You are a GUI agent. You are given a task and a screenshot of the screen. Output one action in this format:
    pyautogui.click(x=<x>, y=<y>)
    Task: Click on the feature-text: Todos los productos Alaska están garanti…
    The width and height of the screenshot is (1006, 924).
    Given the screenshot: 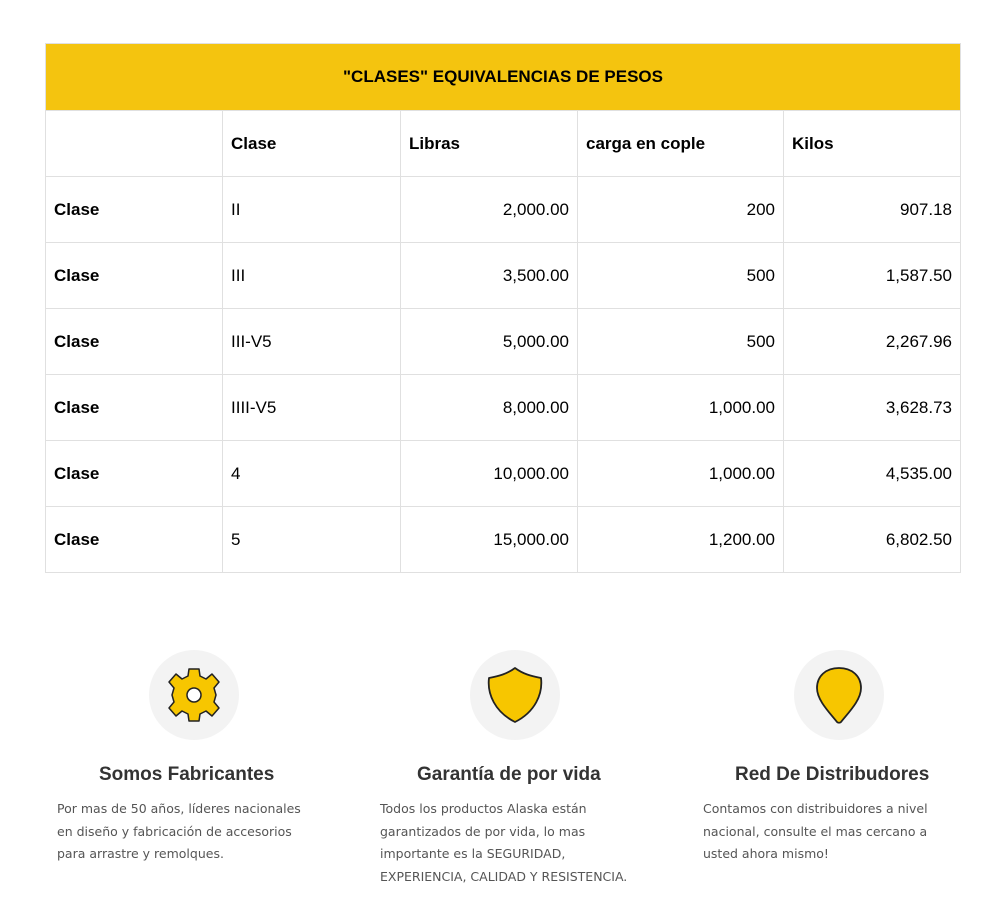 What is the action you would take?
    pyautogui.click(x=515, y=843)
    